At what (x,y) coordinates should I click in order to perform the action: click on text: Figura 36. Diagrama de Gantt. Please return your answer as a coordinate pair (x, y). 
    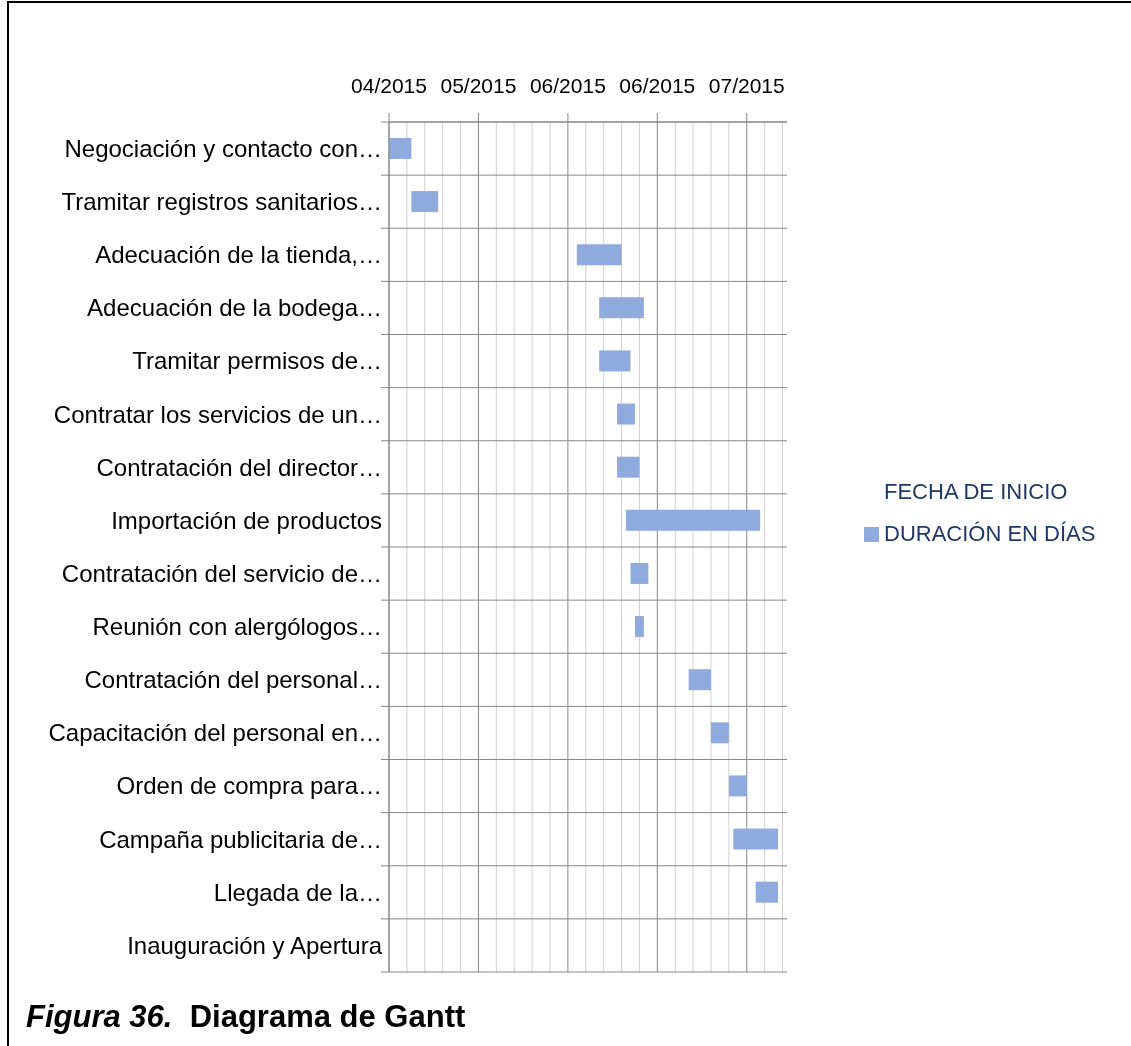
    Looking at the image, I should click on (246, 1016).